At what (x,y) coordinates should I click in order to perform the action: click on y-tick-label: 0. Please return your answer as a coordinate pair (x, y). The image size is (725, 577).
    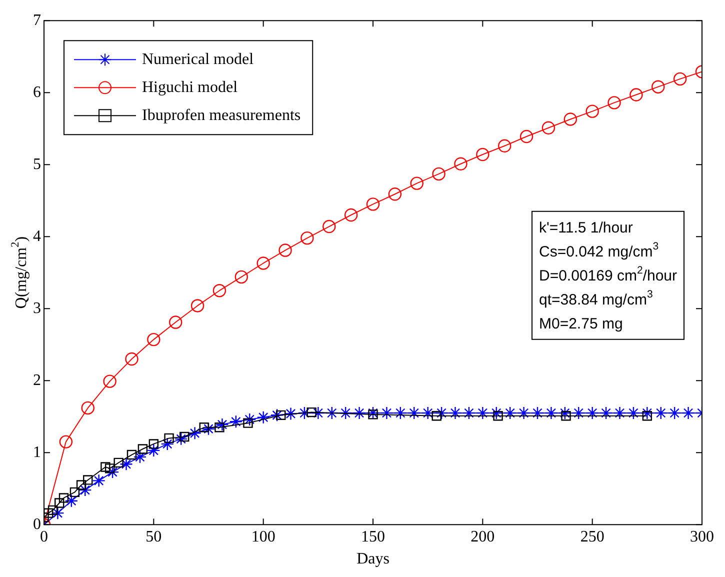
    Looking at the image, I should click on (37, 524).